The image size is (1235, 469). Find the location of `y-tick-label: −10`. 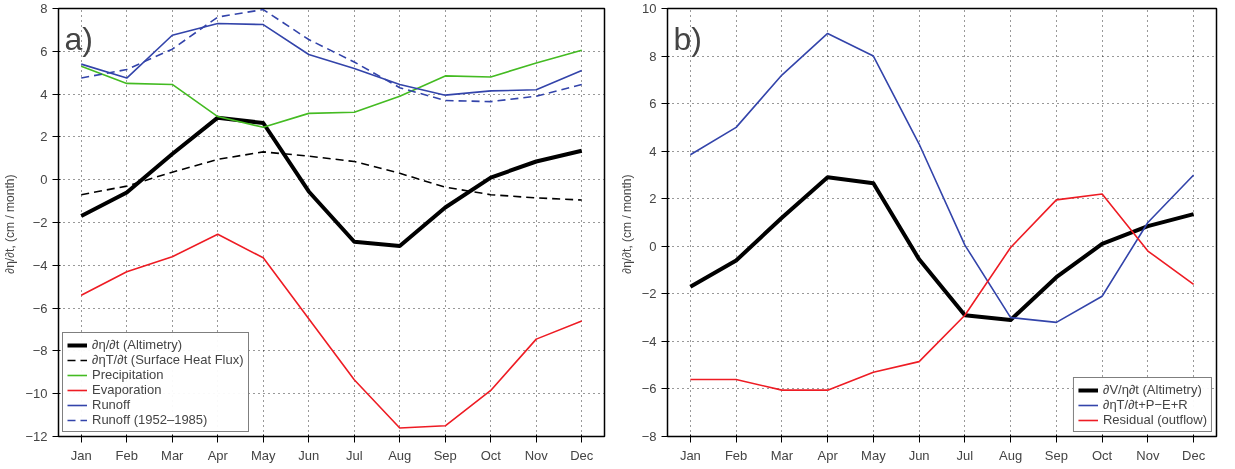

y-tick-label: −10 is located at coordinates (36, 394).